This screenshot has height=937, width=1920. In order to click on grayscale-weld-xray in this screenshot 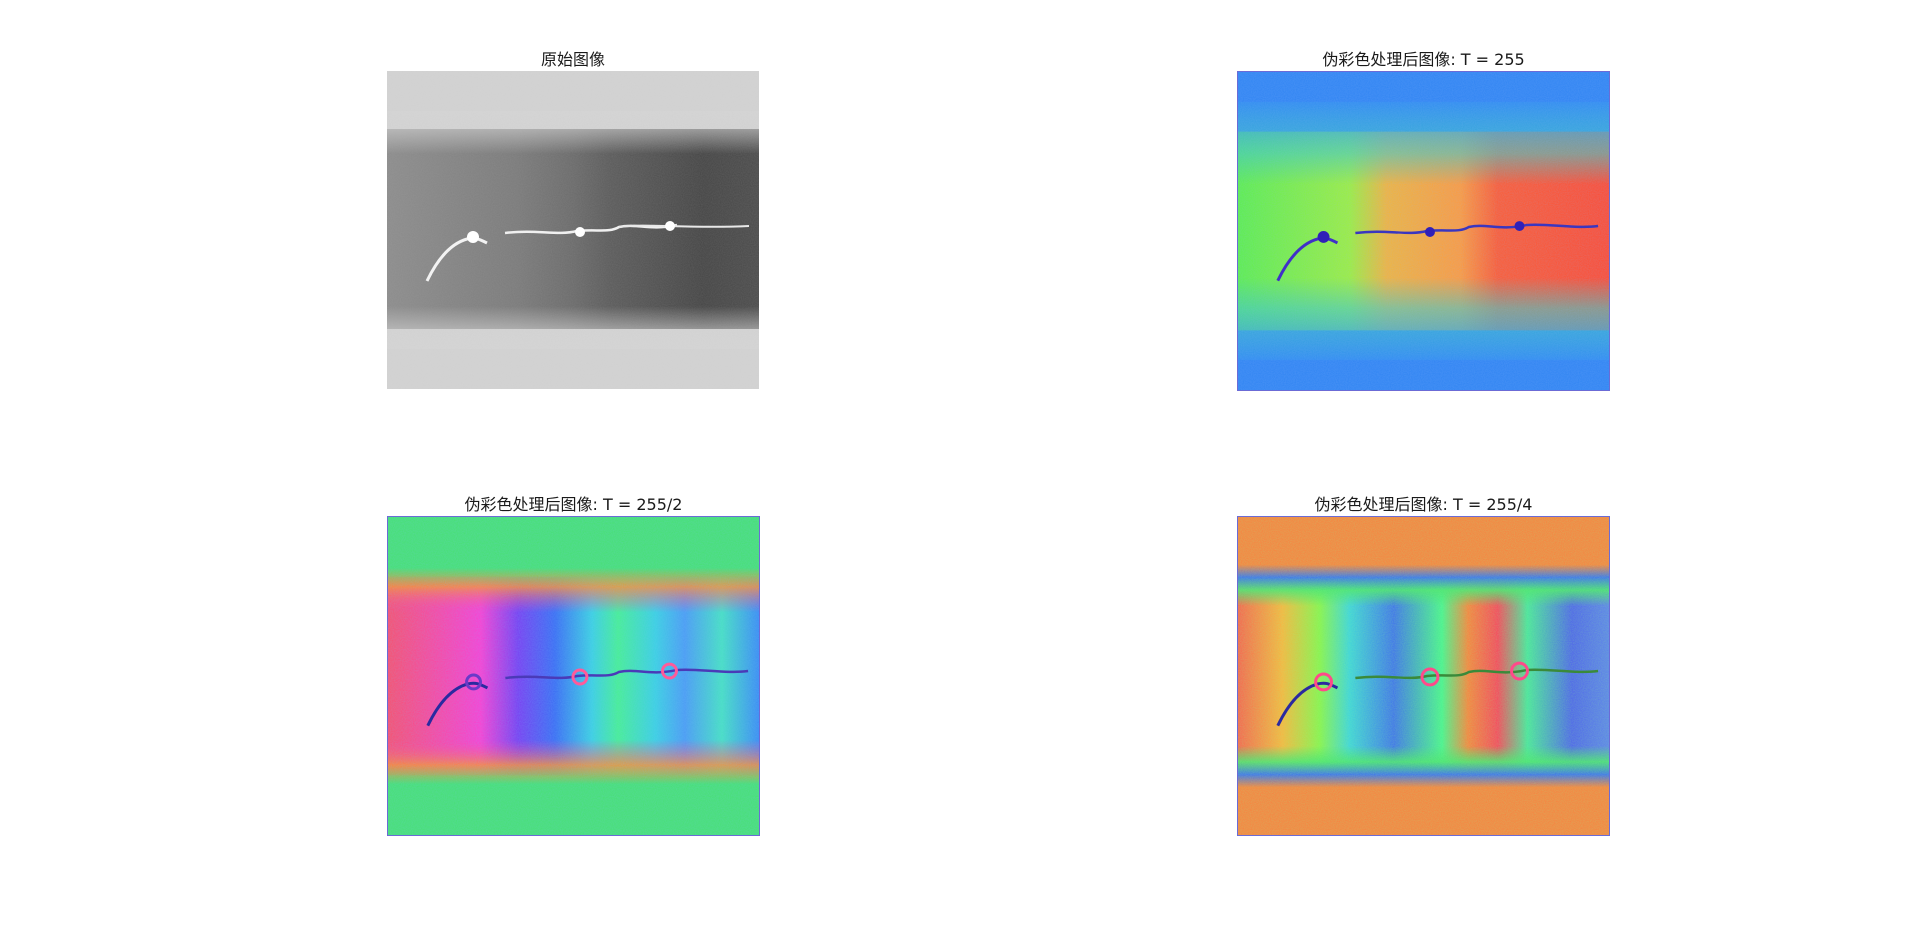, I will do `click(573, 230)`.